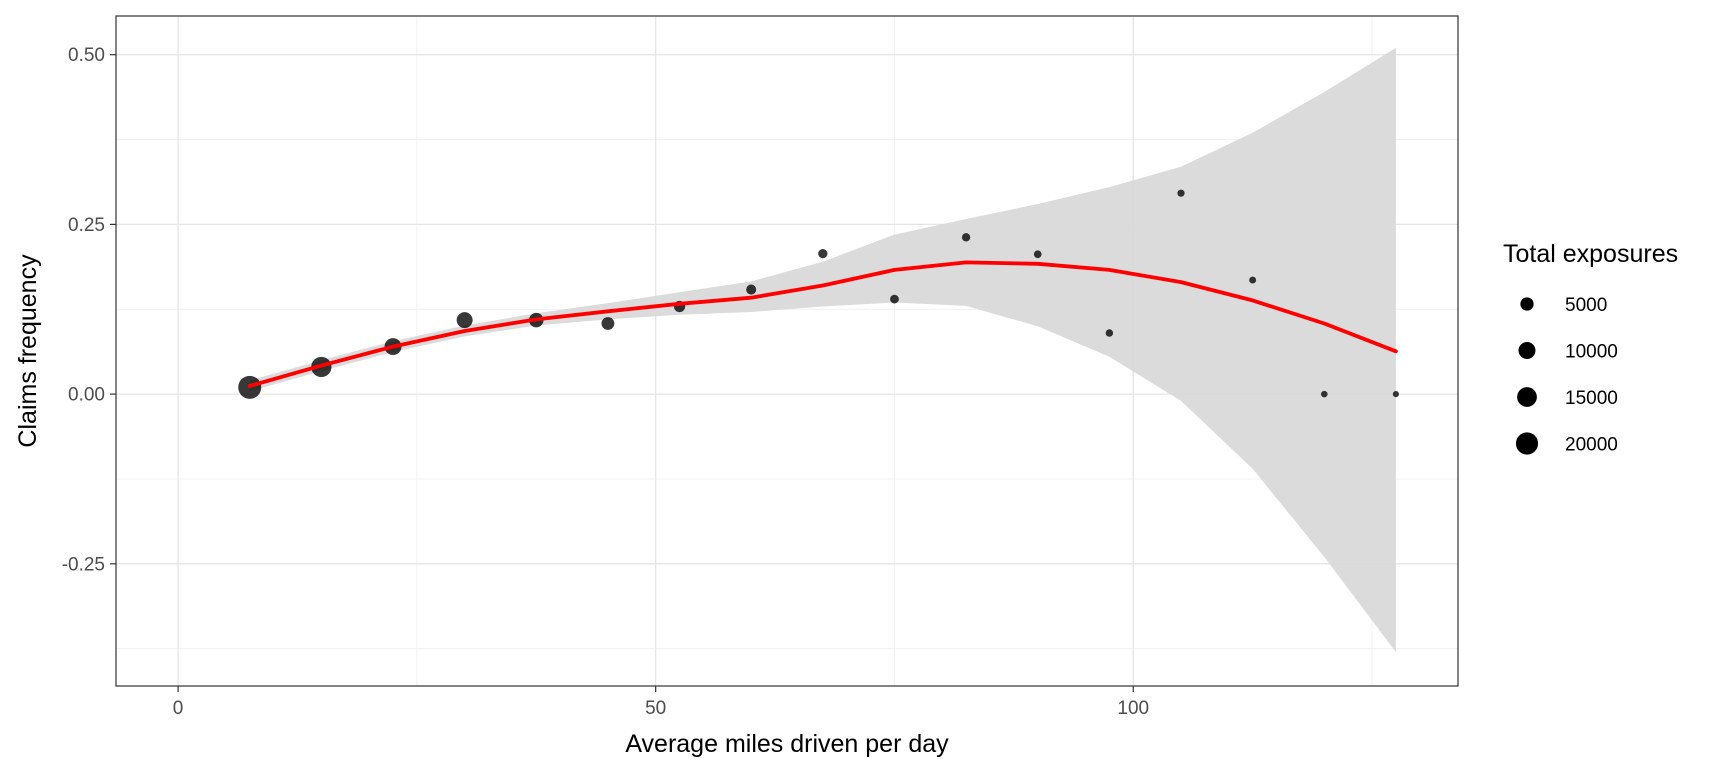 This screenshot has width=1728, height=768. I want to click on legend-entries: 5000 10000 15000 20000, so click(1566, 375).